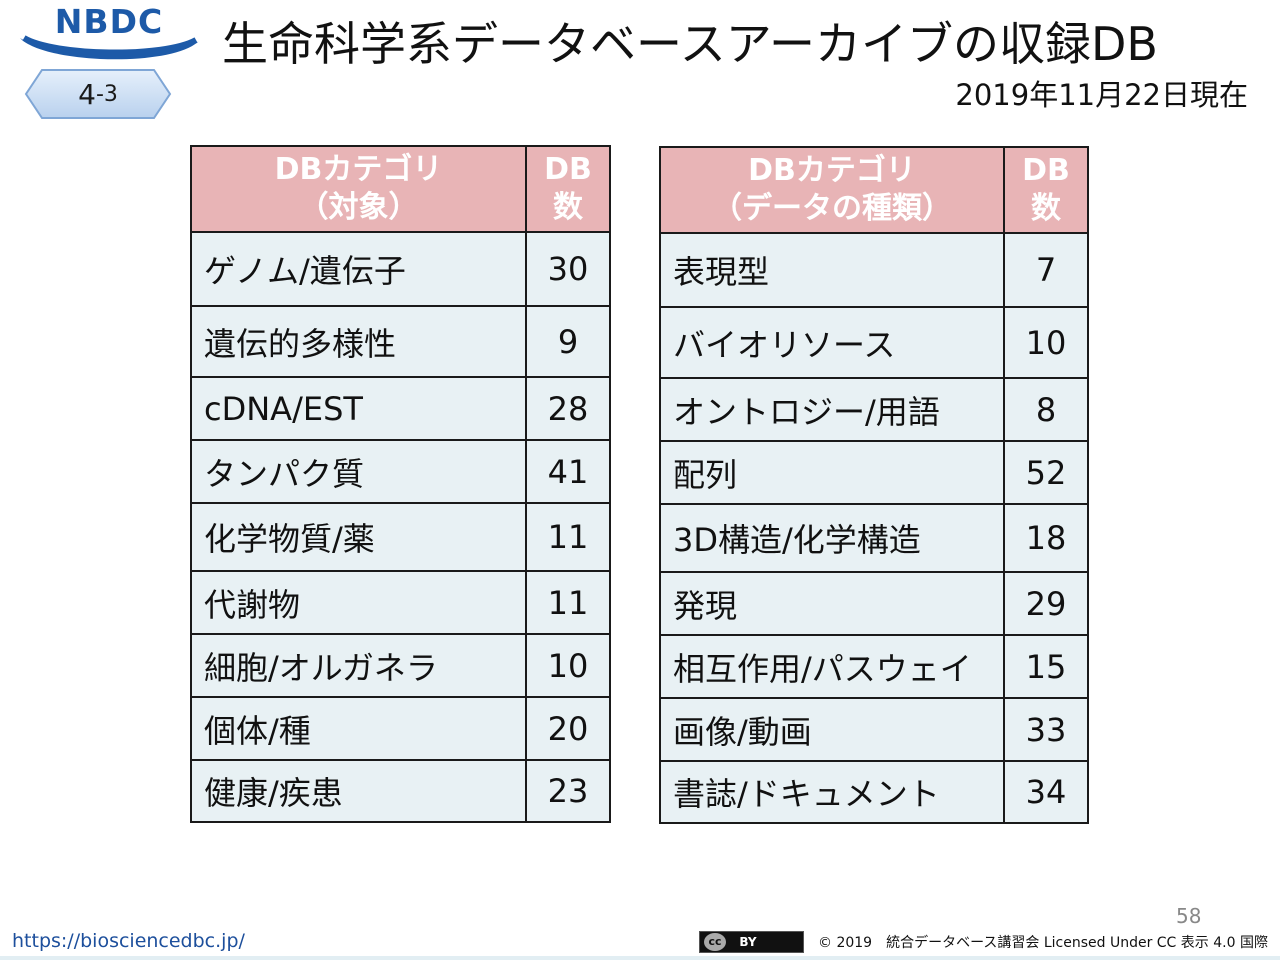 The width and height of the screenshot is (1280, 960). Describe the element at coordinates (358, 341) in the screenshot. I see `category-cell: 遺伝的多様性` at that location.